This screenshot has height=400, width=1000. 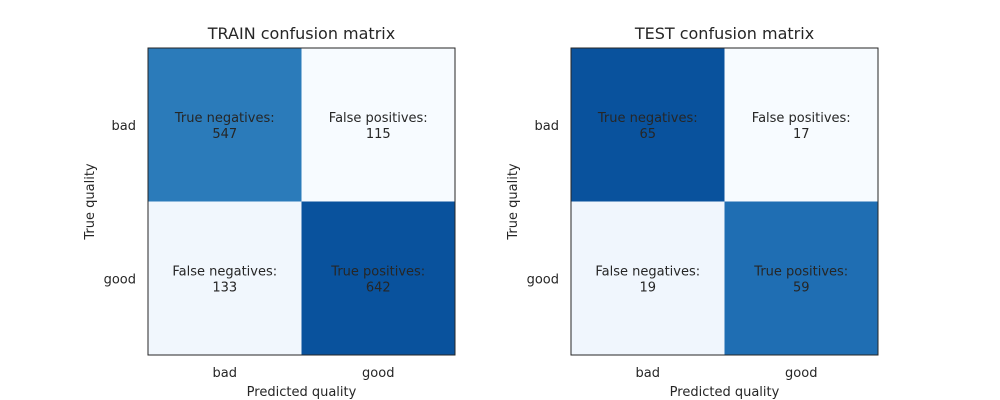 I want to click on test-cell-label: True negatives:, so click(x=647, y=118).